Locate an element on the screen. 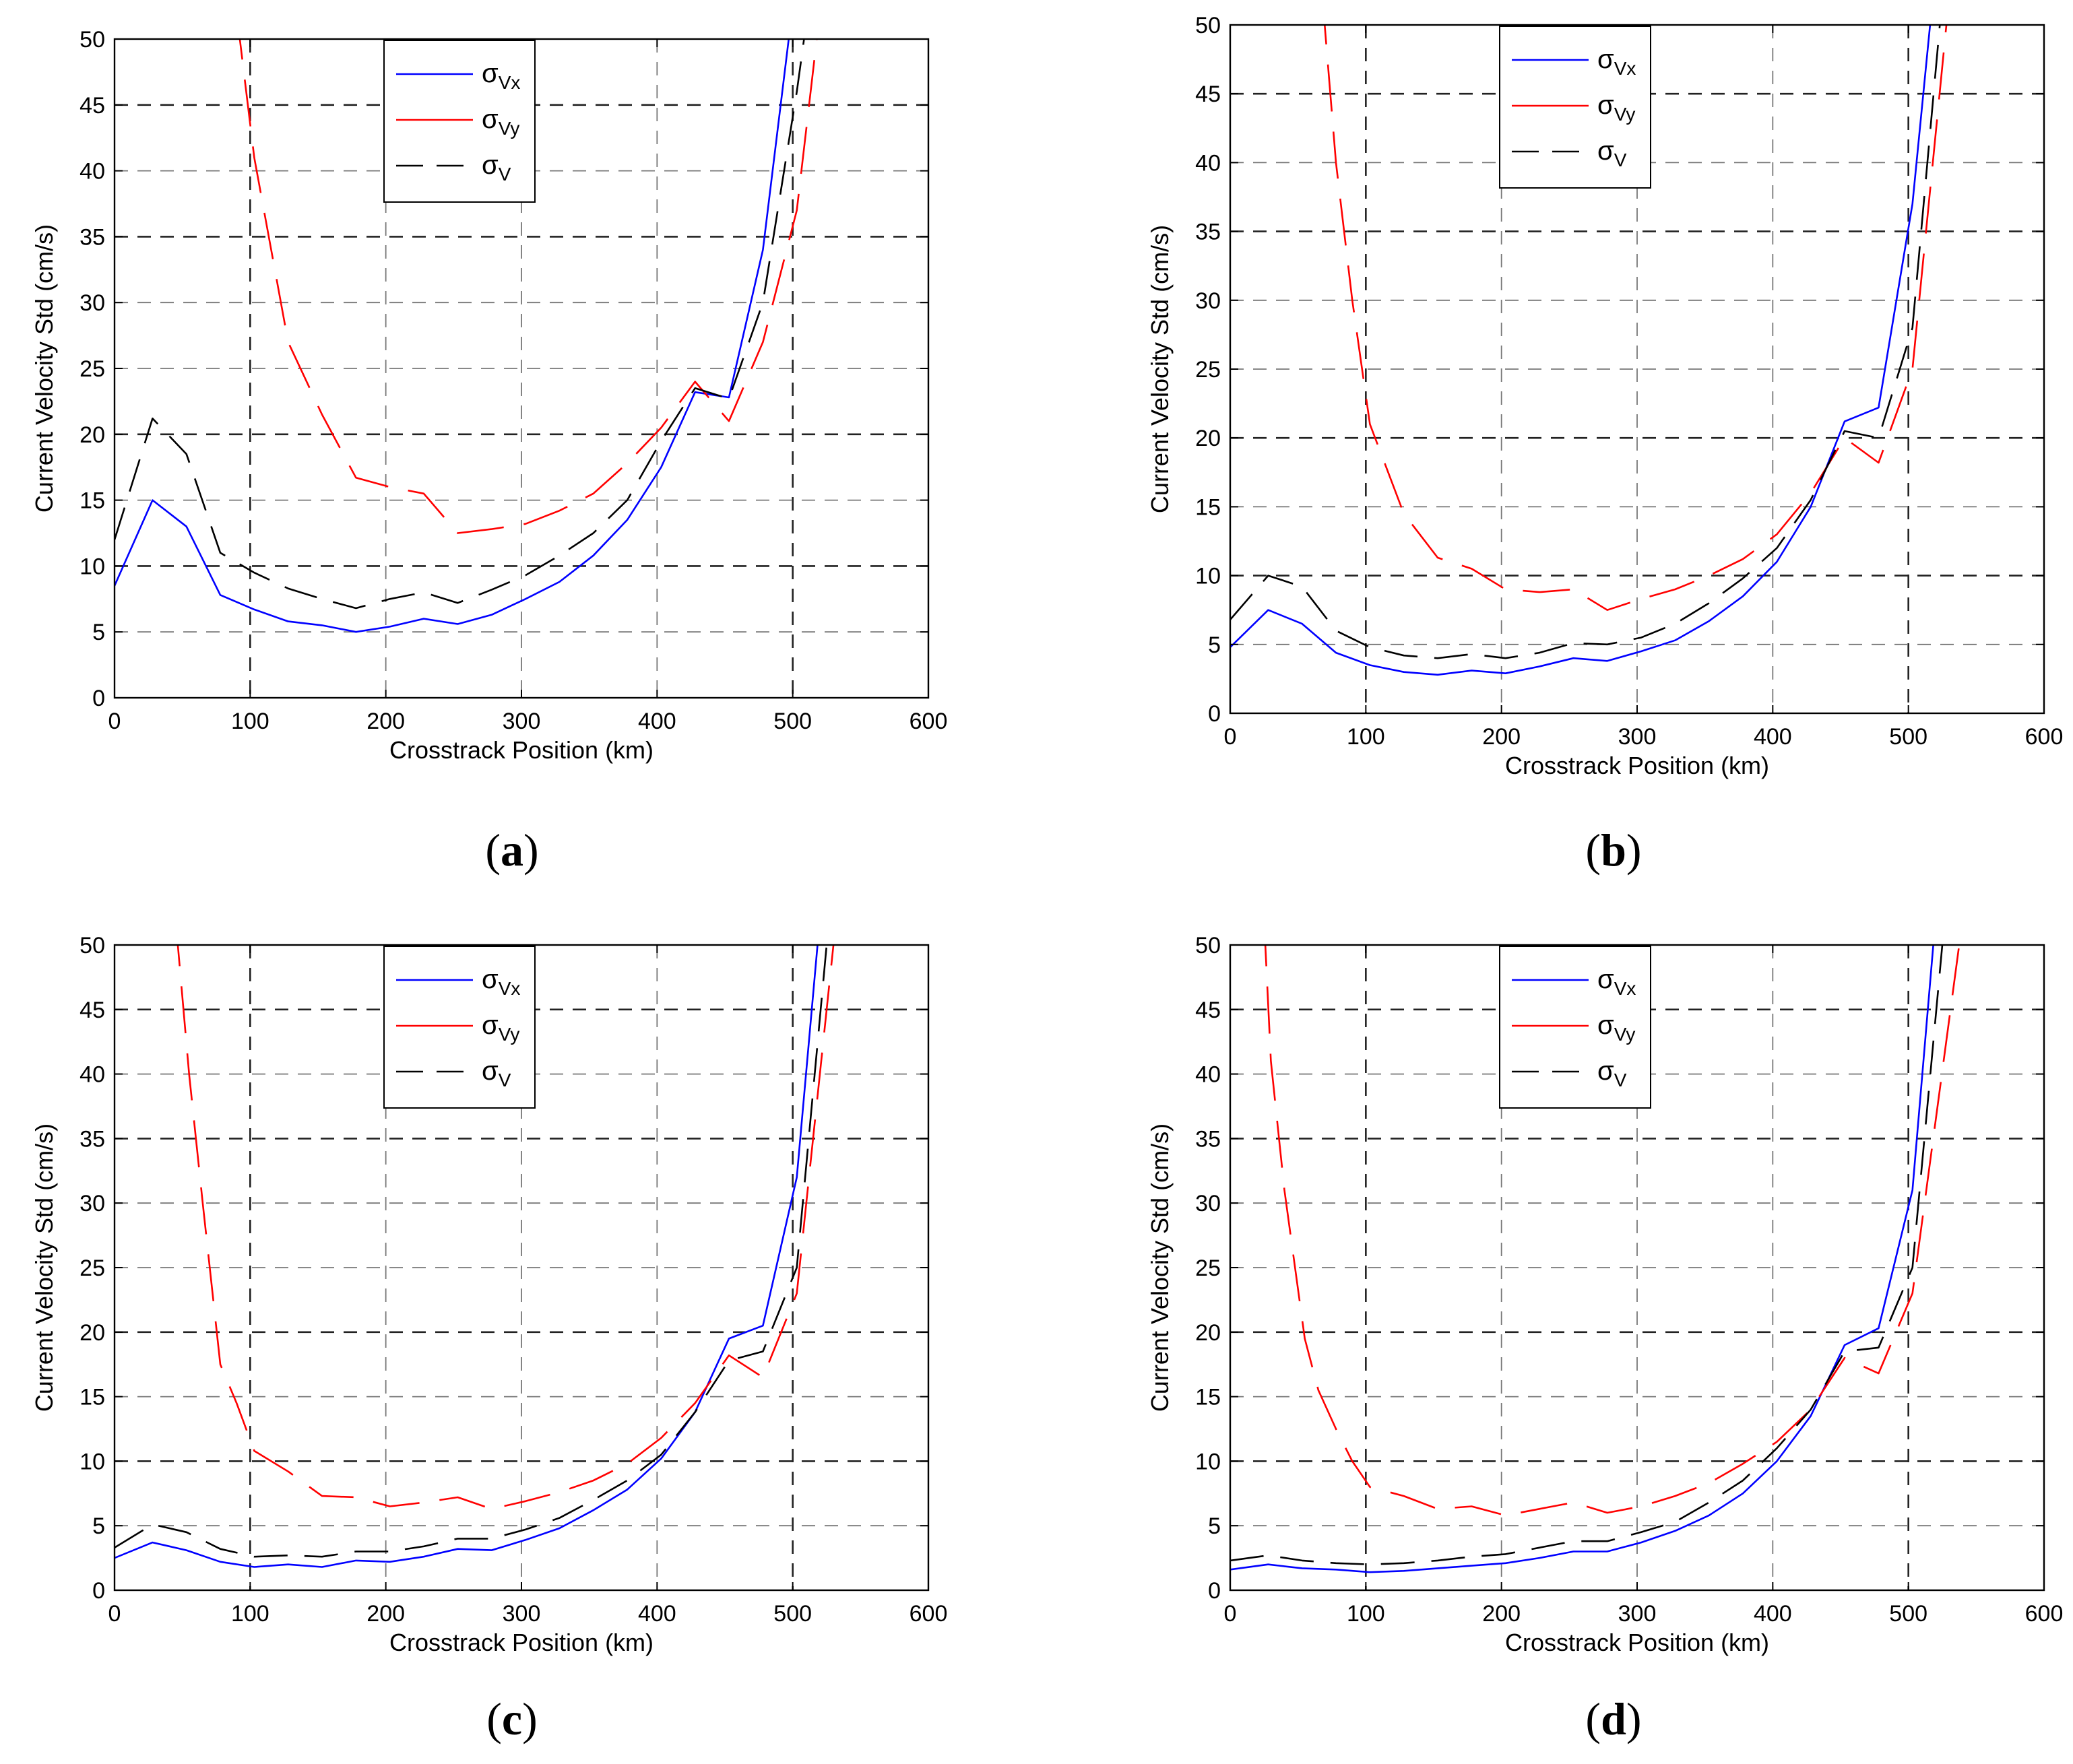 The image size is (2073, 1764). panel-label-b: (b) is located at coordinates (1613, 850).